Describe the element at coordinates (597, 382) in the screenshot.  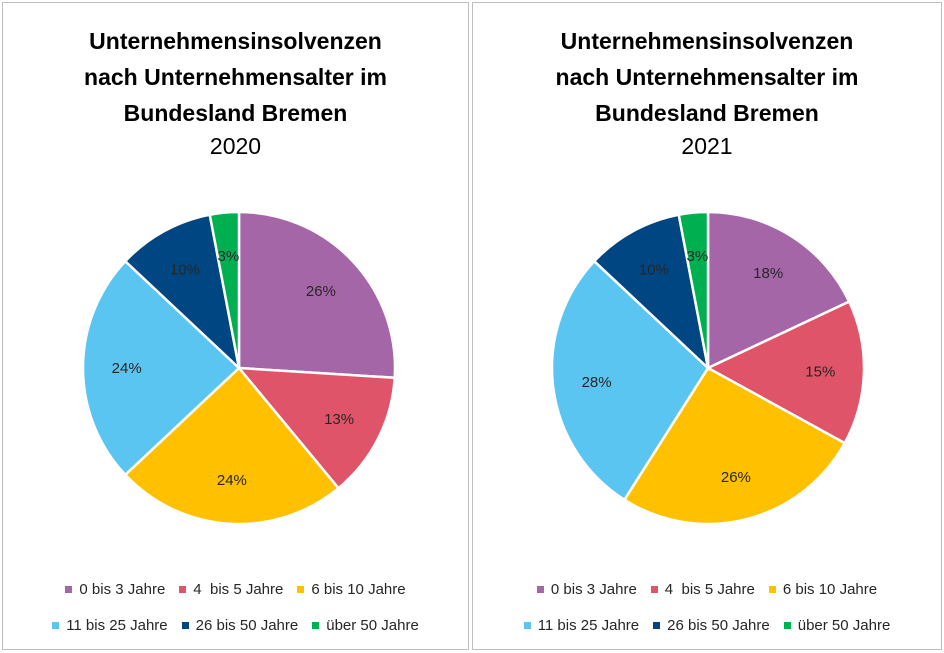
I see `pie-data-label: 28%` at that location.